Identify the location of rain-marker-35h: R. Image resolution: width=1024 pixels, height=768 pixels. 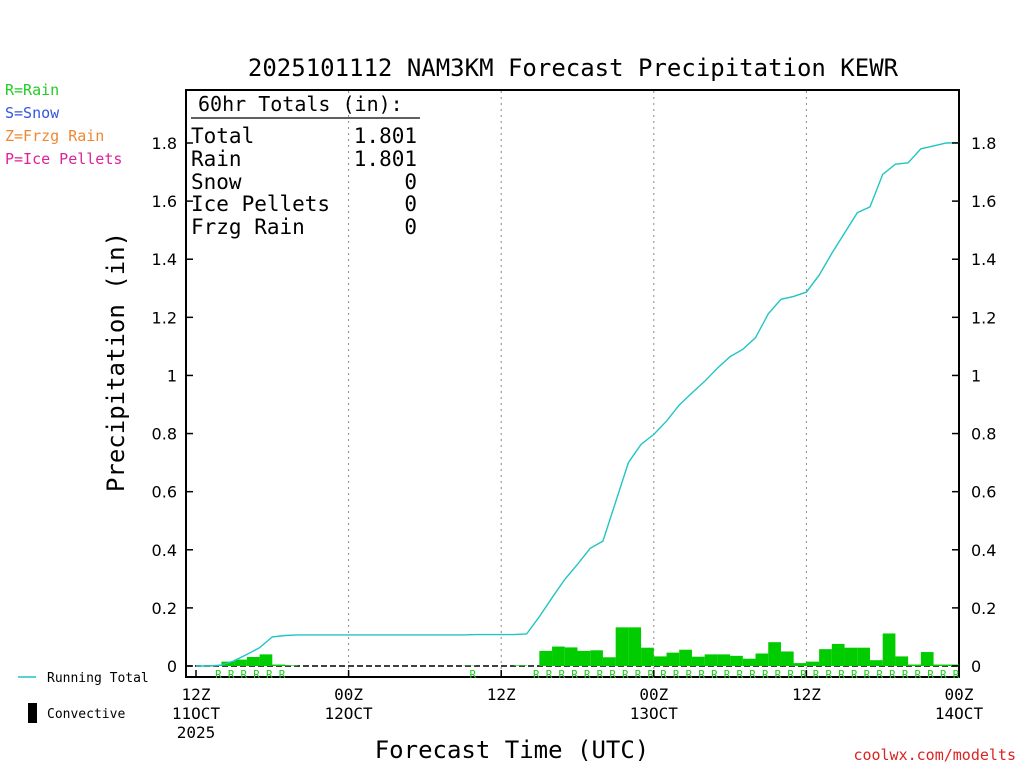
(638, 674).